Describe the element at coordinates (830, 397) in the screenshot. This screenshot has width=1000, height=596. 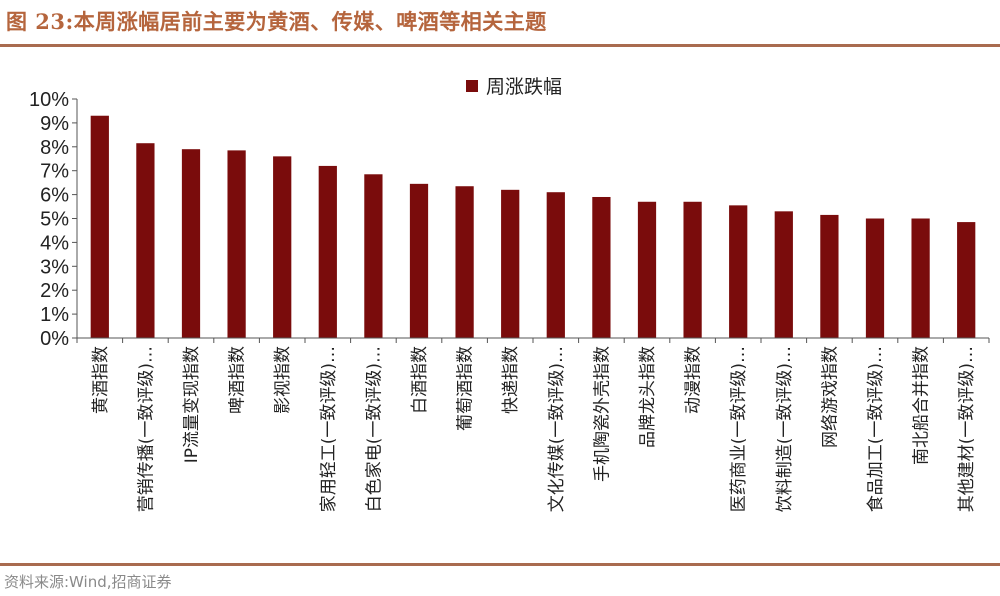
I see `x-tick-label: 网络游戏指数` at that location.